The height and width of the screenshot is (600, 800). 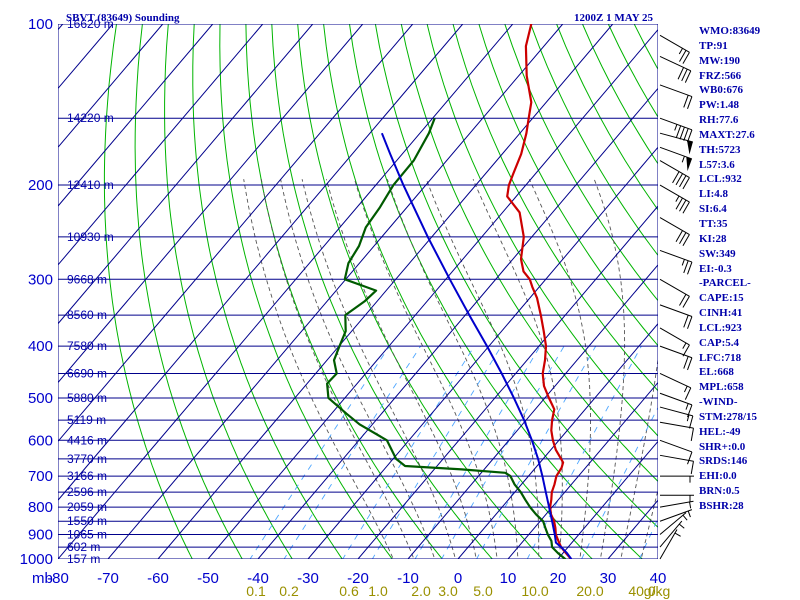 What do you see at coordinates (718, 402) in the screenshot?
I see `sounding-index-item: -WIND-` at bounding box center [718, 402].